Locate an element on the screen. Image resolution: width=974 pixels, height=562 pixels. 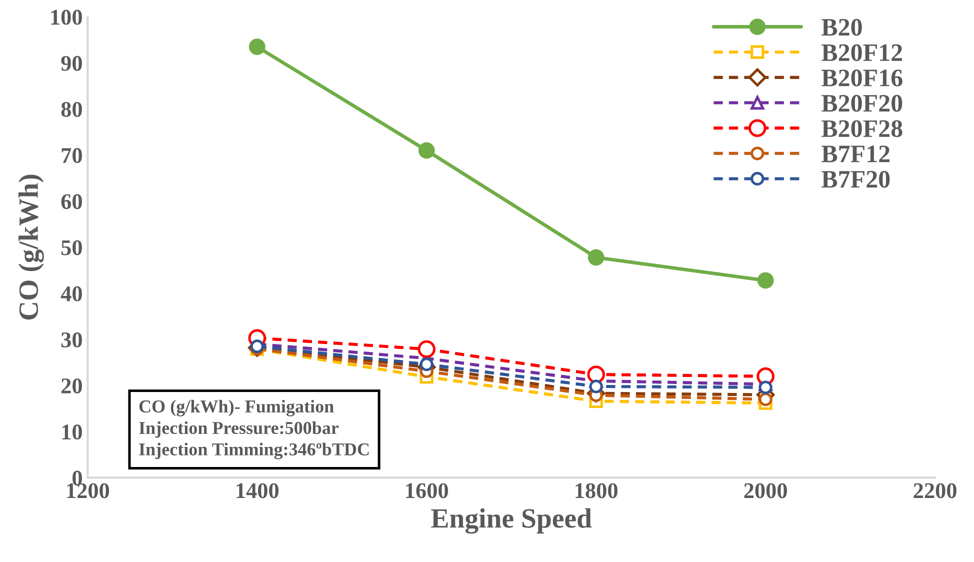
x-tick-label: 2200 is located at coordinates (935, 490).